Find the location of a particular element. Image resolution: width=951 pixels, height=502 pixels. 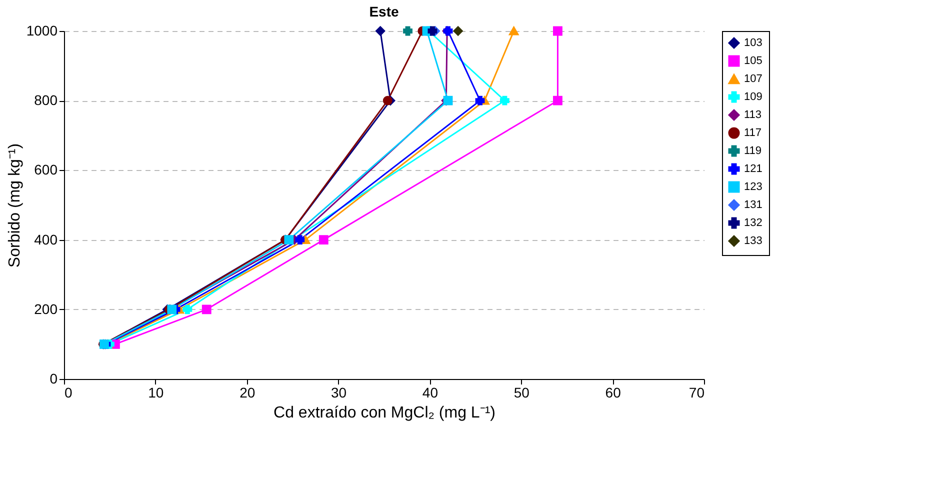

legend-label: 121 is located at coordinates (753, 169).